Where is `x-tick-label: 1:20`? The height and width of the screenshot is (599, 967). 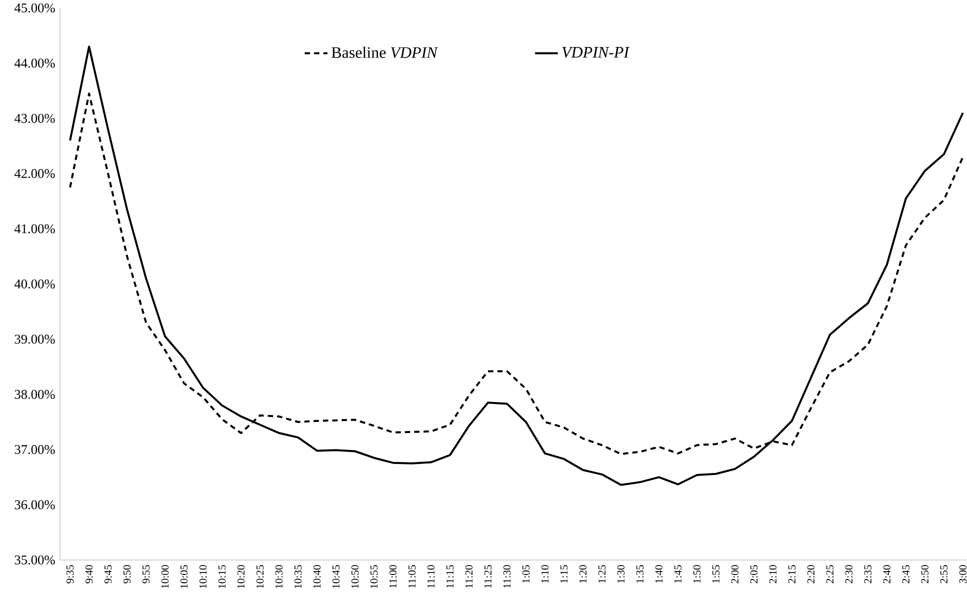 x-tick-label: 1:20 is located at coordinates (583, 574).